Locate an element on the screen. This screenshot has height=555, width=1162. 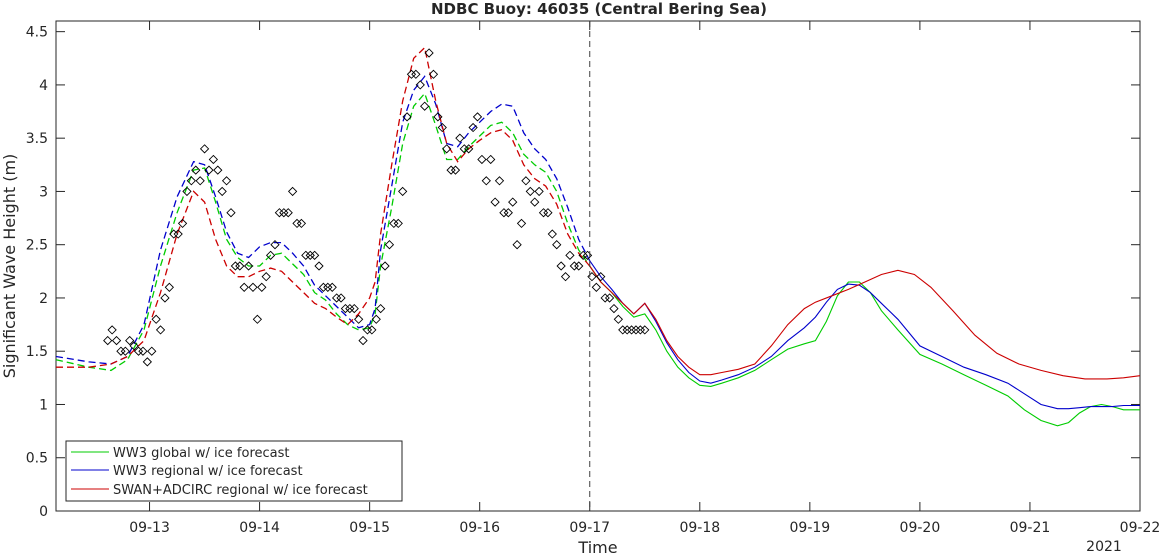
chart-title: NDBC Buoy: 46035 (Central Bering Sea) is located at coordinates (599, 9).